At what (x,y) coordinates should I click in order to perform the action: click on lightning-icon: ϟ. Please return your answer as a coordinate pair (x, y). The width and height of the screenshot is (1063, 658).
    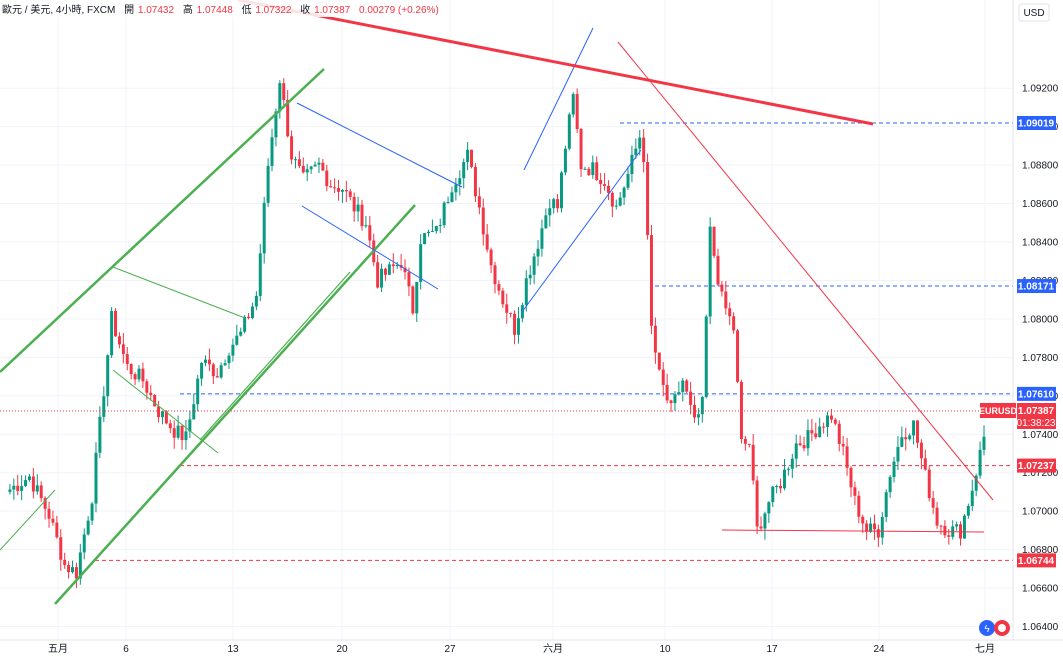
    Looking at the image, I should click on (987, 628).